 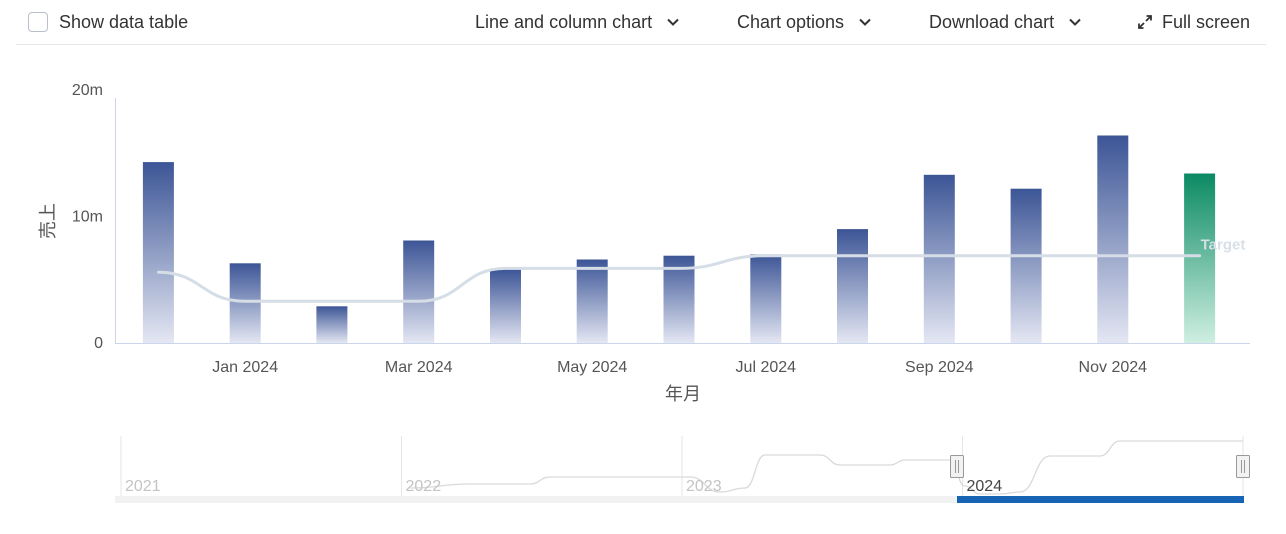 I want to click on chart-type-label: Line and column chart, so click(x=564, y=21).